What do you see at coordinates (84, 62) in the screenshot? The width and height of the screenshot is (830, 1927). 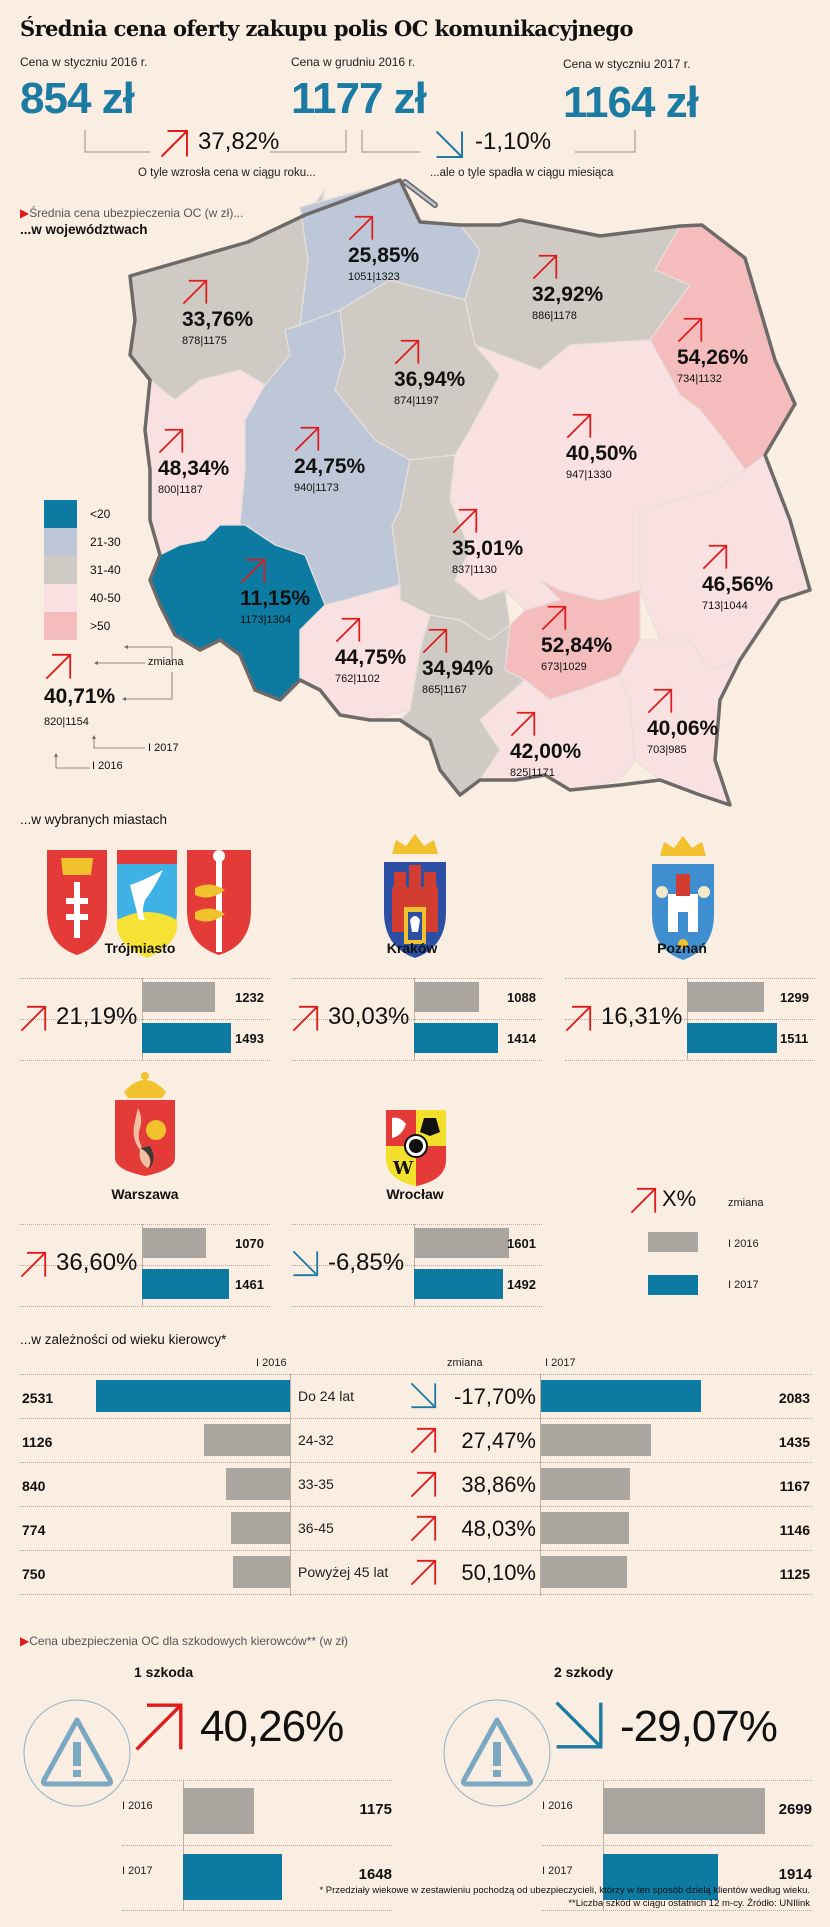 I see `price-label-jan-2016: Cena w styczniu 2016 r.` at bounding box center [84, 62].